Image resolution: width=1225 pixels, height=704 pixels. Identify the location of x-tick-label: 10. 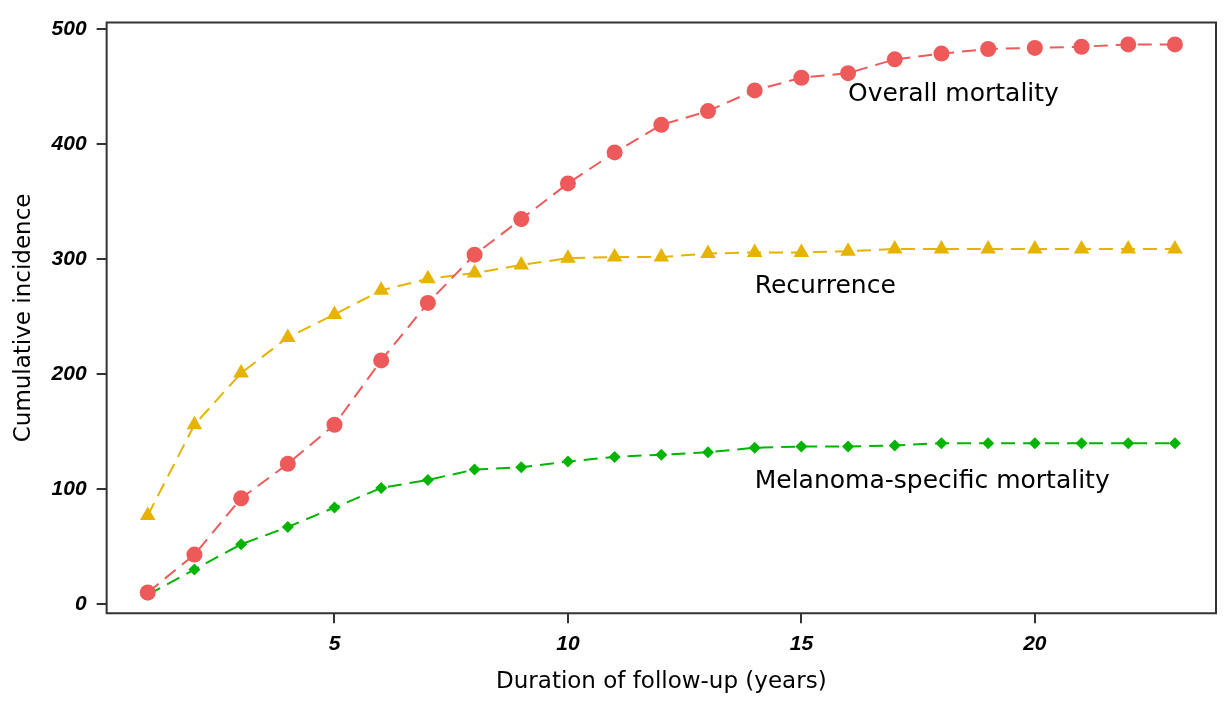
(568, 642).